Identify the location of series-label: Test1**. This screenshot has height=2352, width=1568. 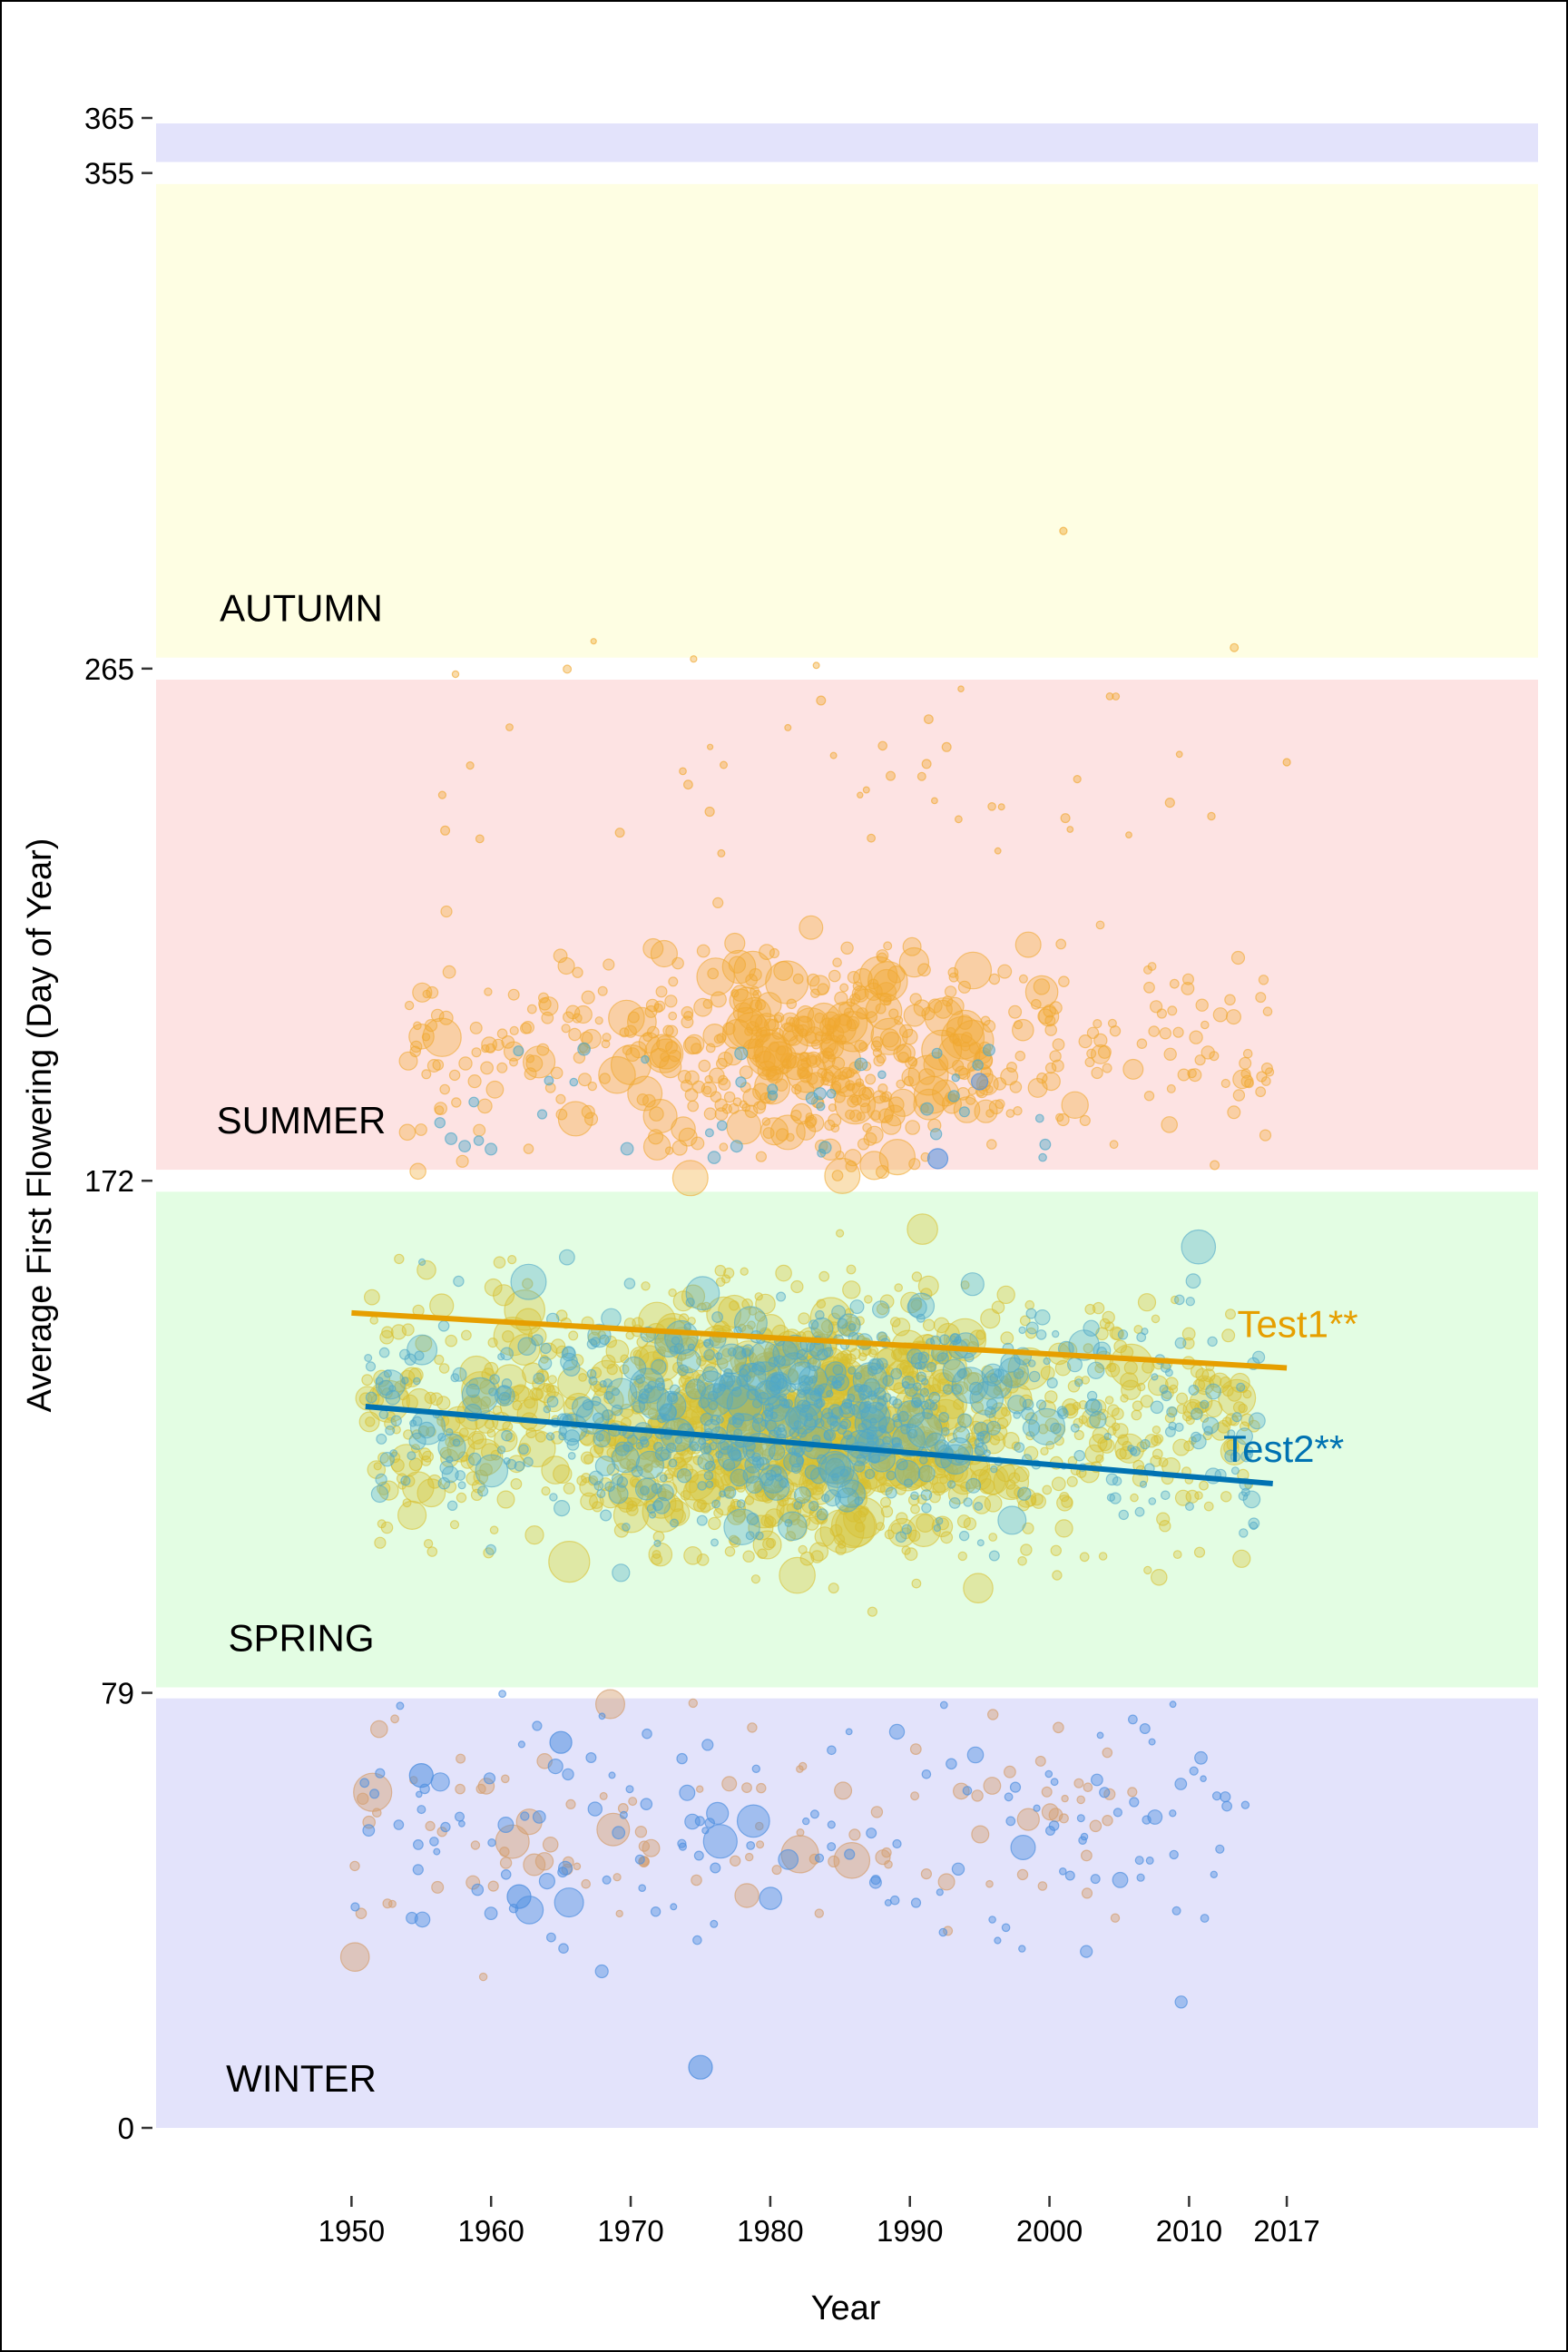
(1298, 1324).